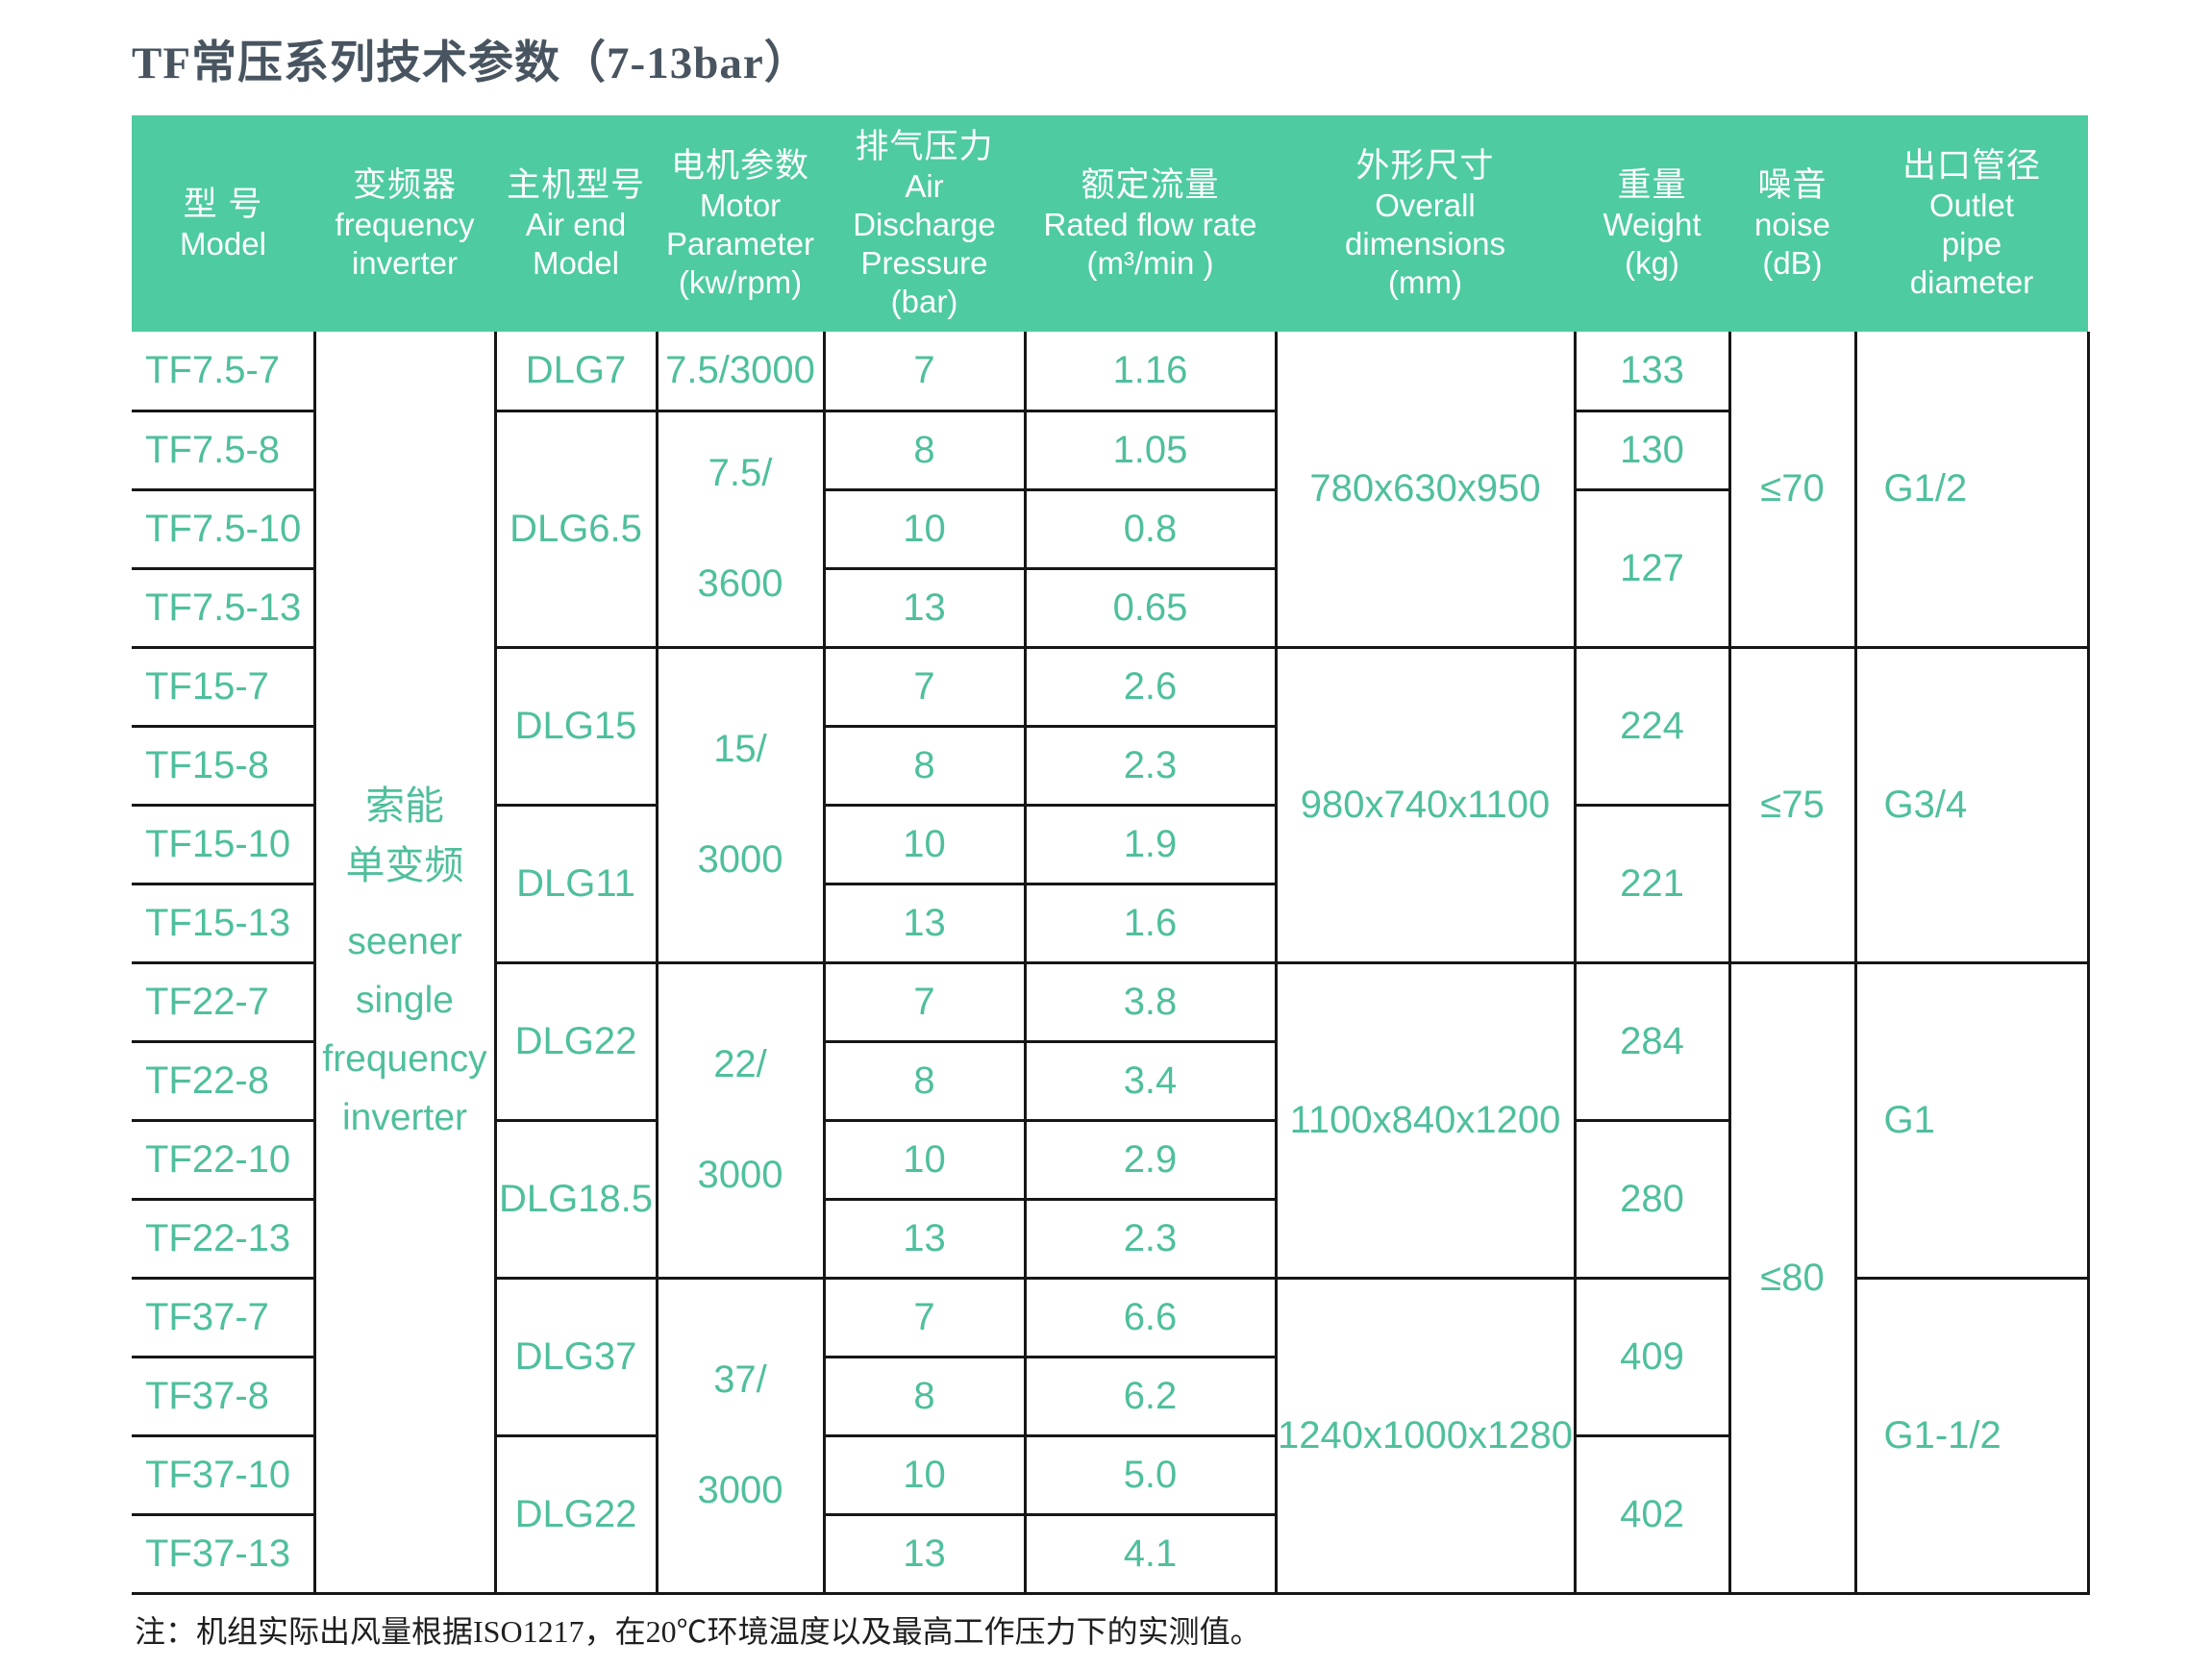 The image size is (2212, 1669). Describe the element at coordinates (1151, 1317) in the screenshot. I see `flow-cell: 6.6` at that location.